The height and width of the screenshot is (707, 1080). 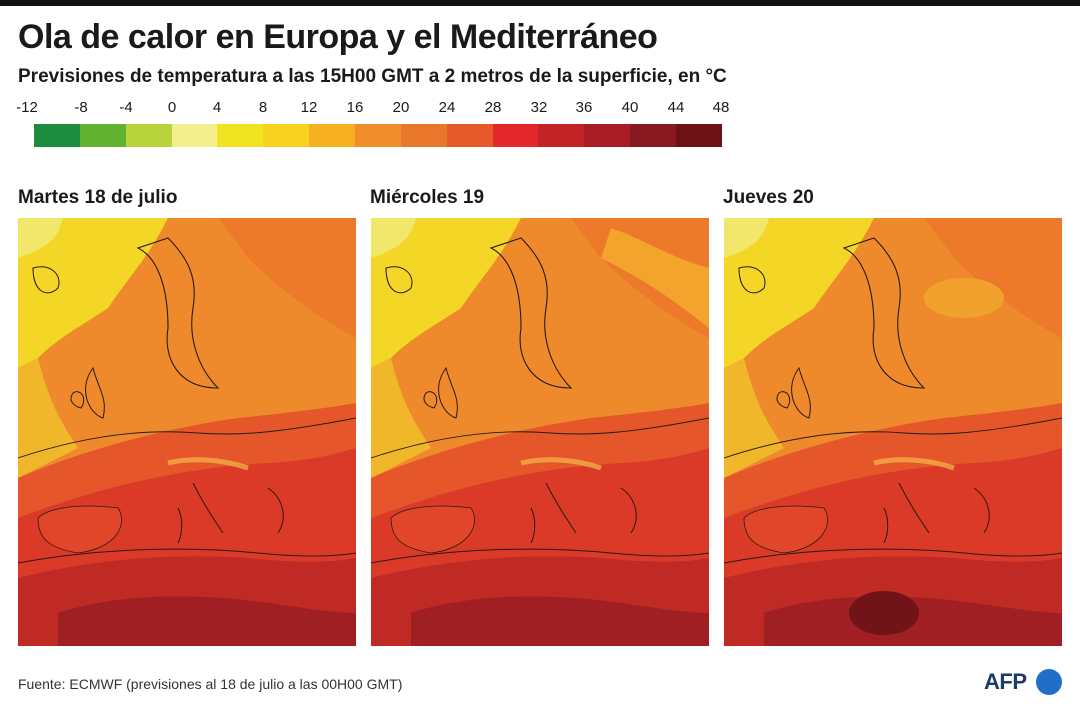 I want to click on afp-logo-text: AFP, so click(x=1005, y=681).